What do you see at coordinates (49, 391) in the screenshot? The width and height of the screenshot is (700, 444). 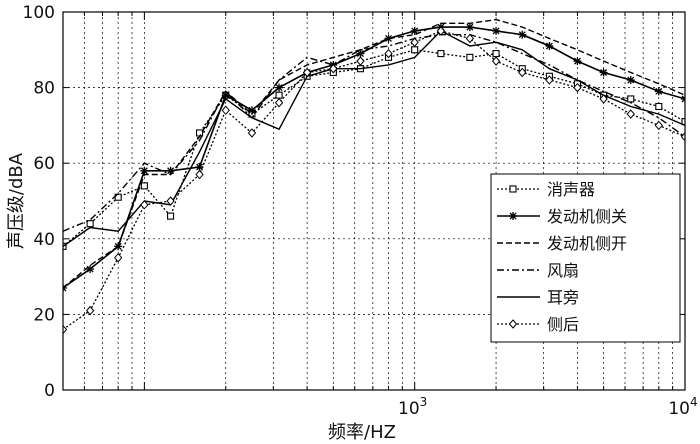 I see `y-tick-label: 0` at bounding box center [49, 391].